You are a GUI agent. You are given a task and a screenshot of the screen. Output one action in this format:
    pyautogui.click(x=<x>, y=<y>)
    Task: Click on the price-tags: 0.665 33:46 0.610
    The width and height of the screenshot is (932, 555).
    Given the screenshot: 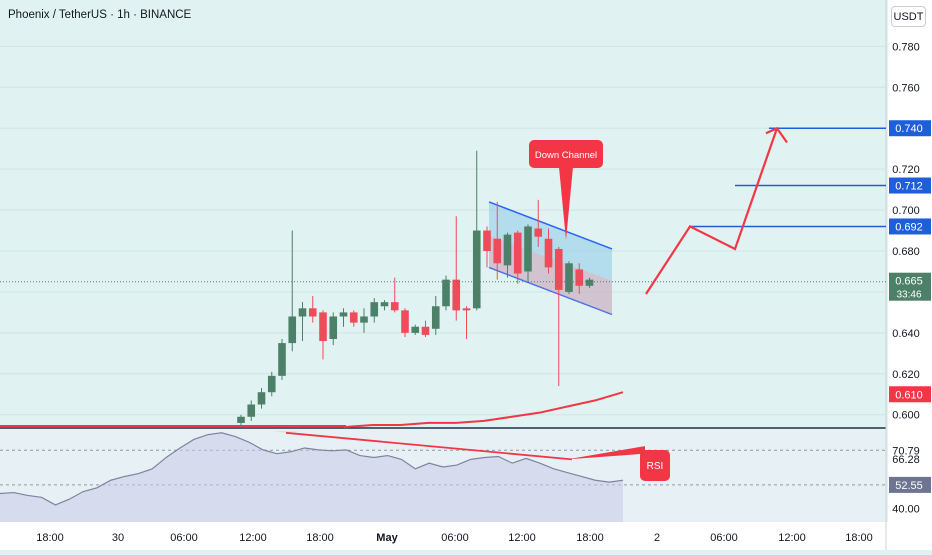 What is the action you would take?
    pyautogui.click(x=910, y=337)
    